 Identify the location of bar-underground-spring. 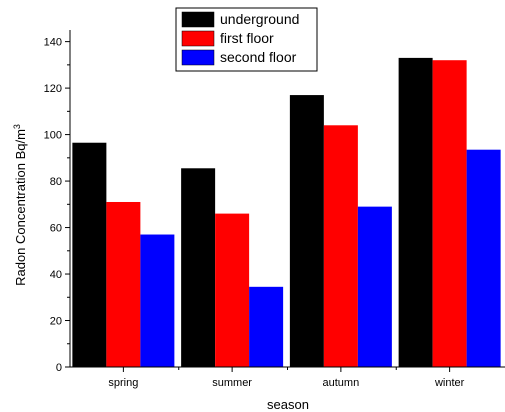
(89, 254).